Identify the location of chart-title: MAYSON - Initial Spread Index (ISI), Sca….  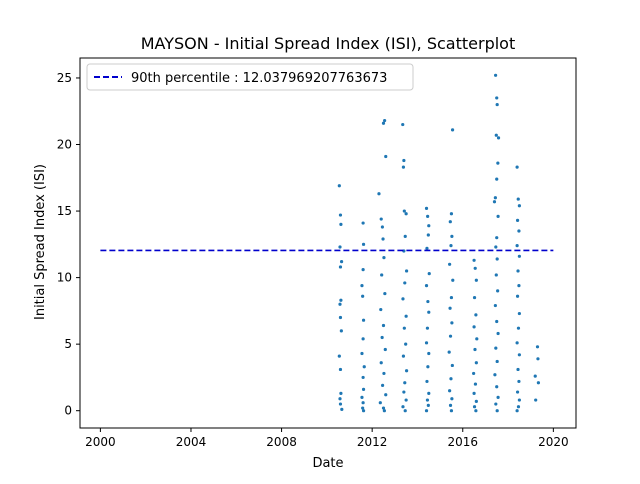
(328, 43).